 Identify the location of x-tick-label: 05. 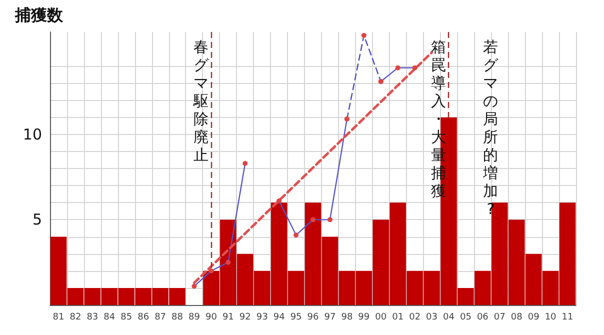
(466, 317).